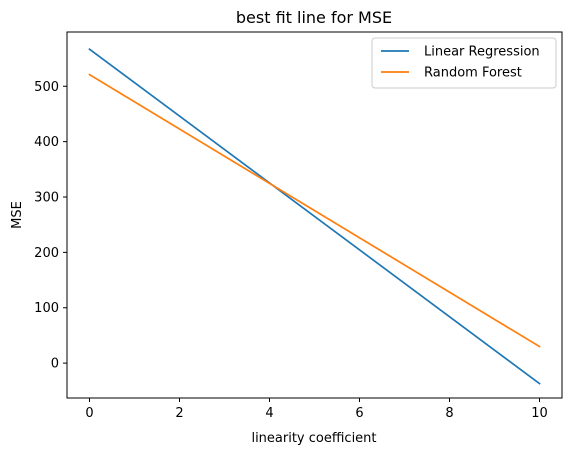  I want to click on y-tick-label: 200, so click(46, 253).